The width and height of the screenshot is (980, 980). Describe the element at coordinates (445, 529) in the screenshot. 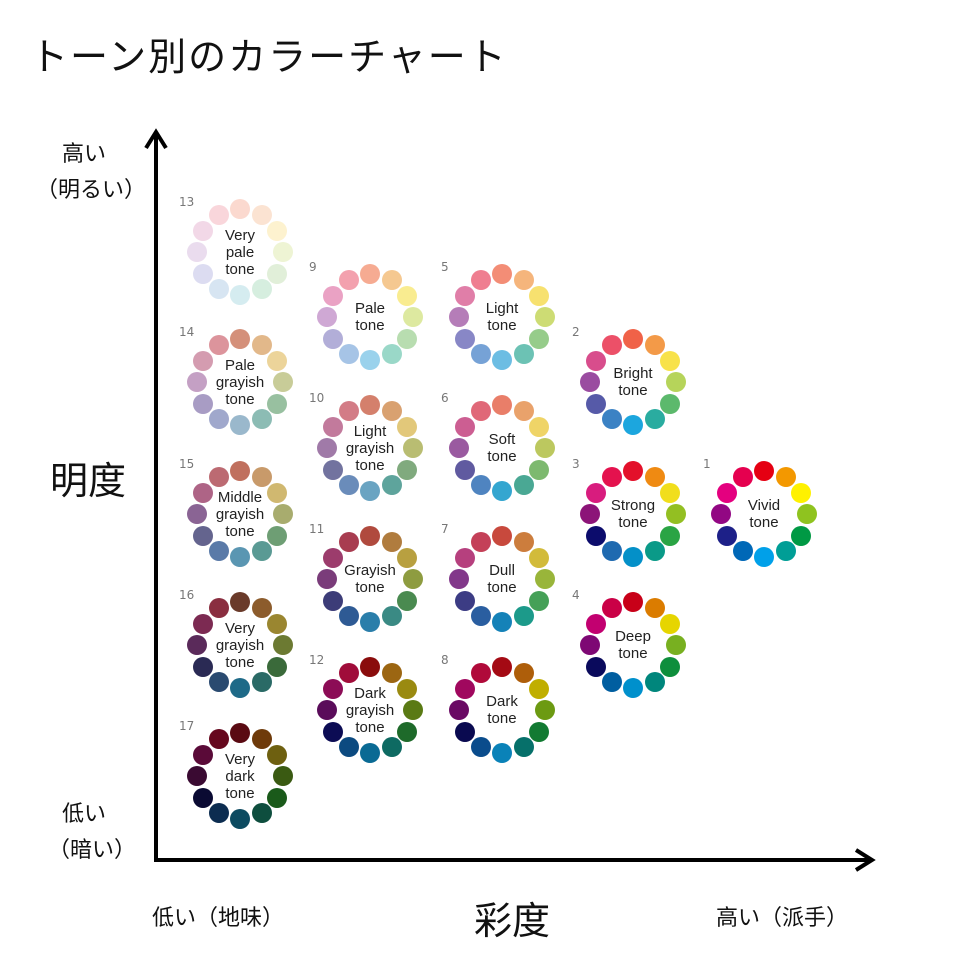

I see `tone-number: 7` at that location.